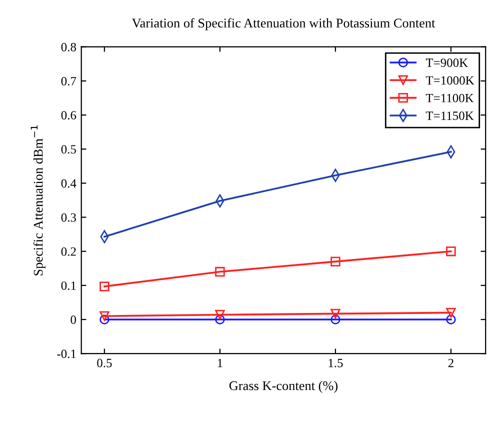 The image size is (493, 426). Describe the element at coordinates (68, 285) in the screenshot. I see `y-tick-label: 0.1` at that location.